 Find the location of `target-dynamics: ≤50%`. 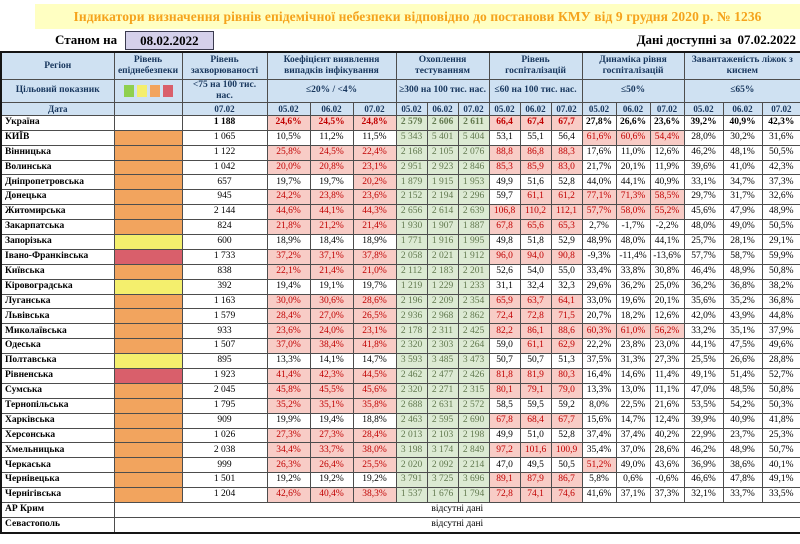

target-dynamics: ≤50% is located at coordinates (633, 91).